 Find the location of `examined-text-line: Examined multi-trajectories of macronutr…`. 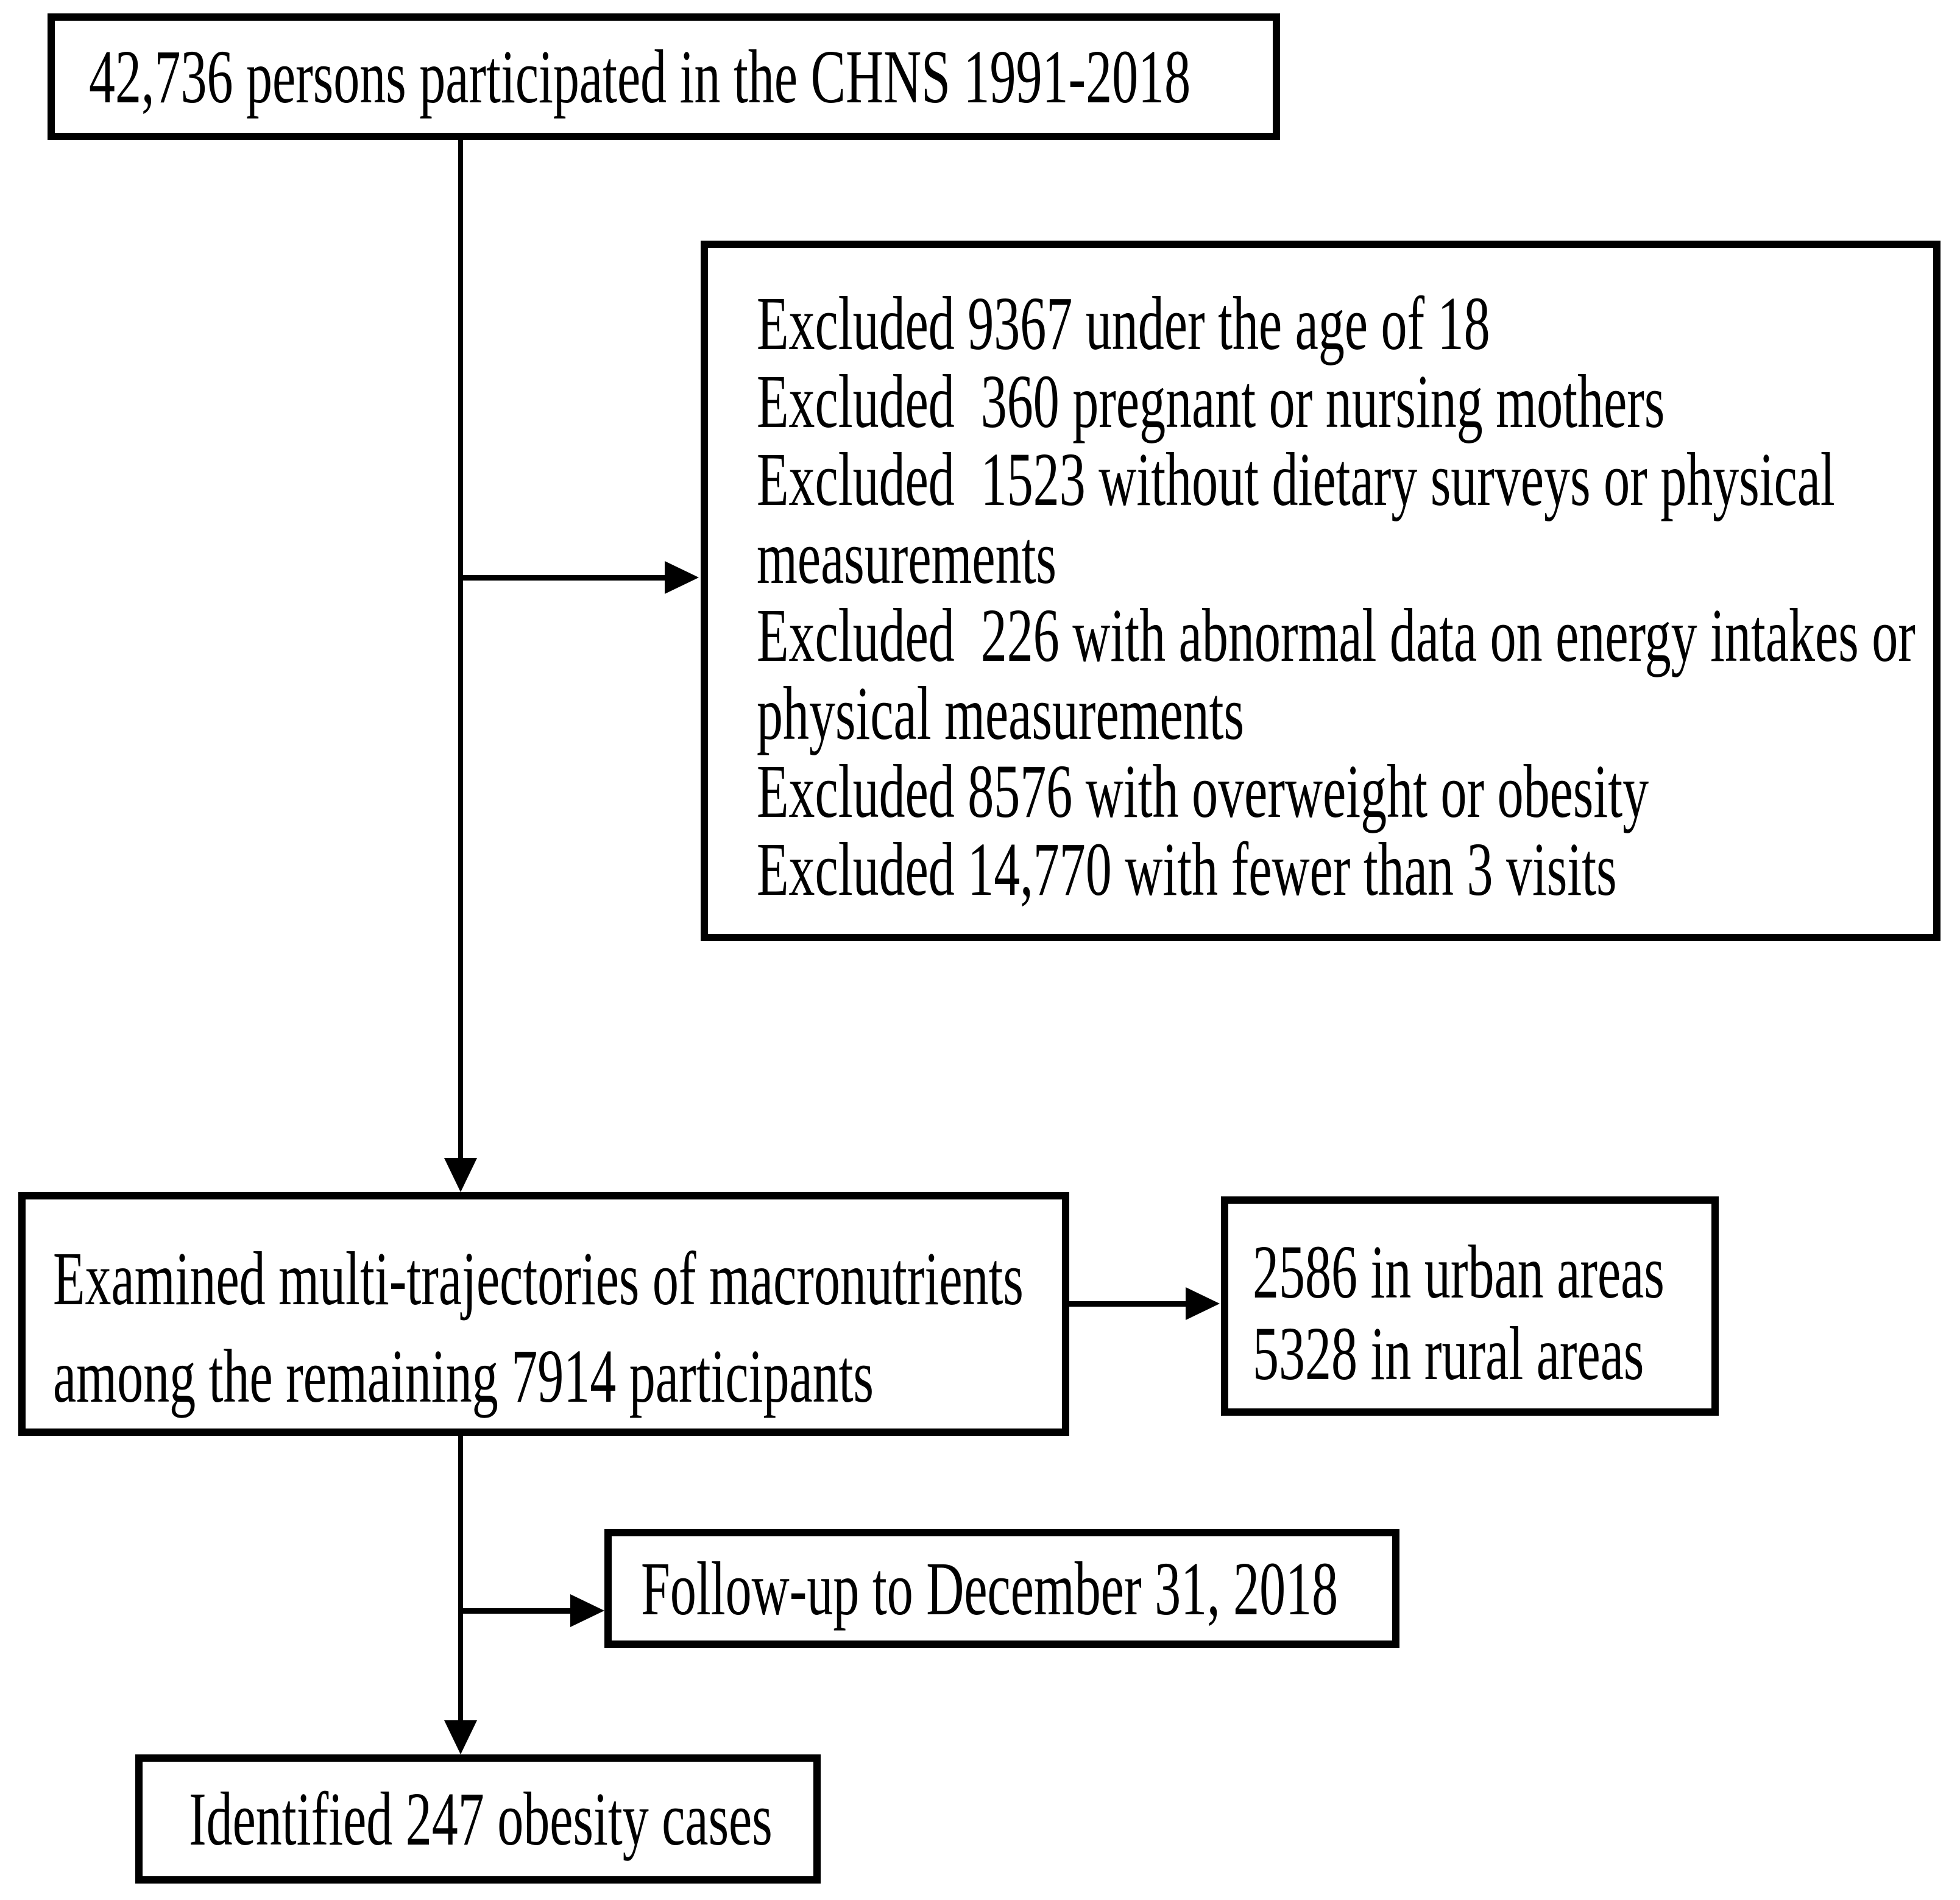

examined-text-line: Examined multi-trajectories of macronutr… is located at coordinates (538, 1278).